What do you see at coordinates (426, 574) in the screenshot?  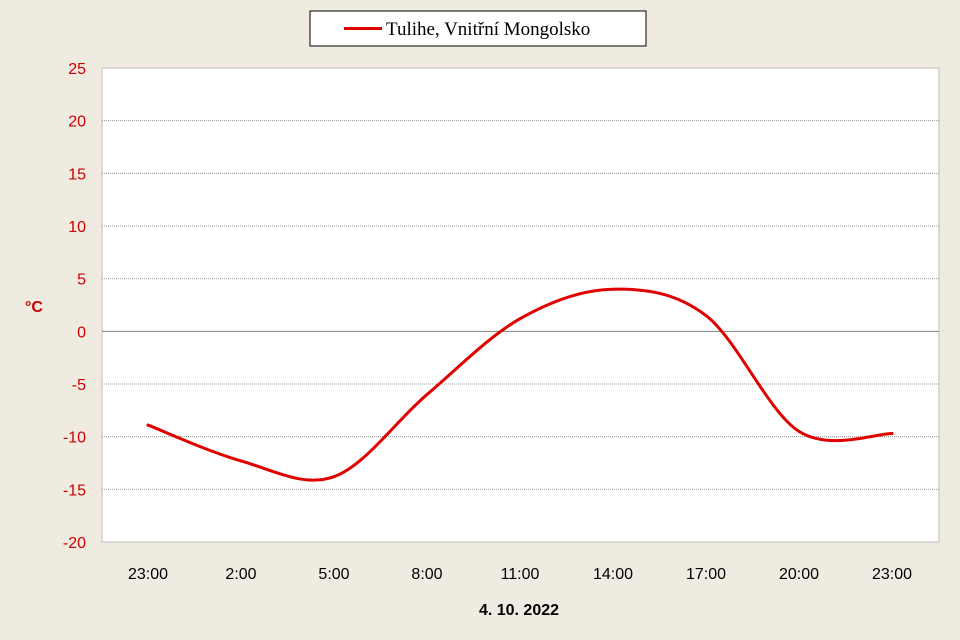 I see `x-tick-label: 8:00` at bounding box center [426, 574].